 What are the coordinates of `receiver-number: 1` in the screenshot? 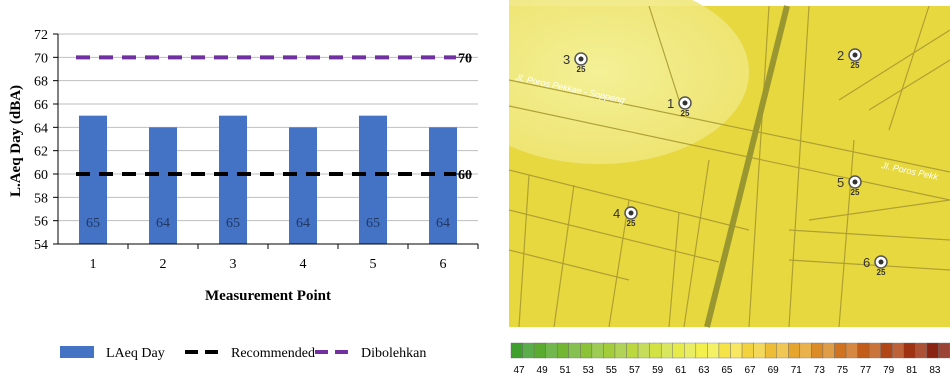 It's located at (670, 103).